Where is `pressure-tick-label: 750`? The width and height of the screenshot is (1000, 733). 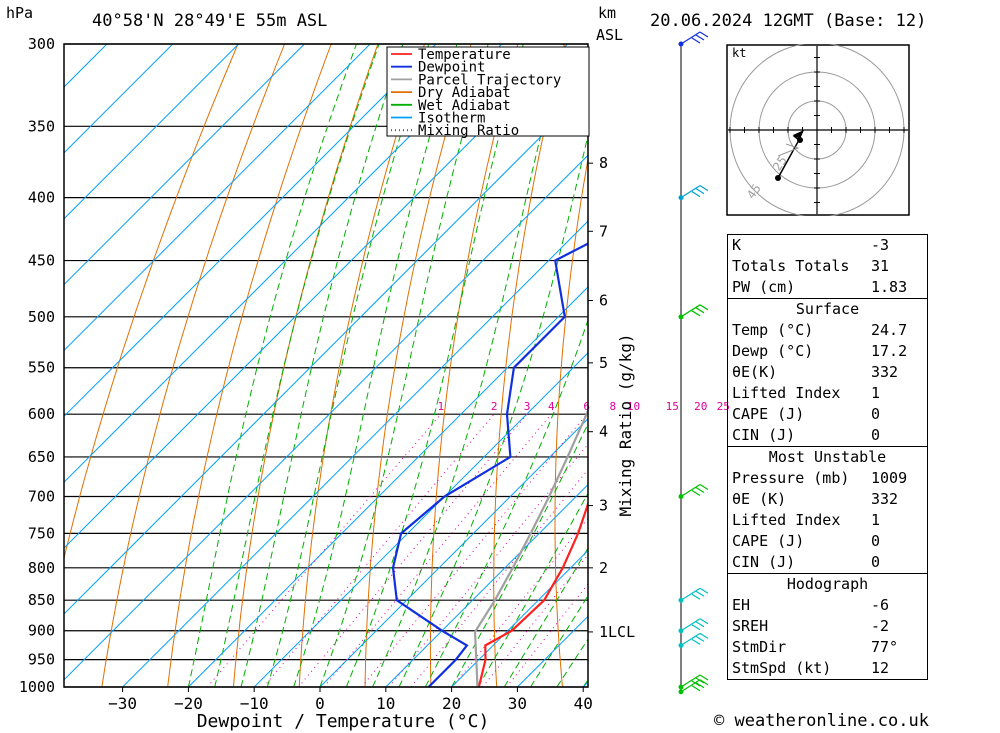 pressure-tick-label: 750 is located at coordinates (41, 533).